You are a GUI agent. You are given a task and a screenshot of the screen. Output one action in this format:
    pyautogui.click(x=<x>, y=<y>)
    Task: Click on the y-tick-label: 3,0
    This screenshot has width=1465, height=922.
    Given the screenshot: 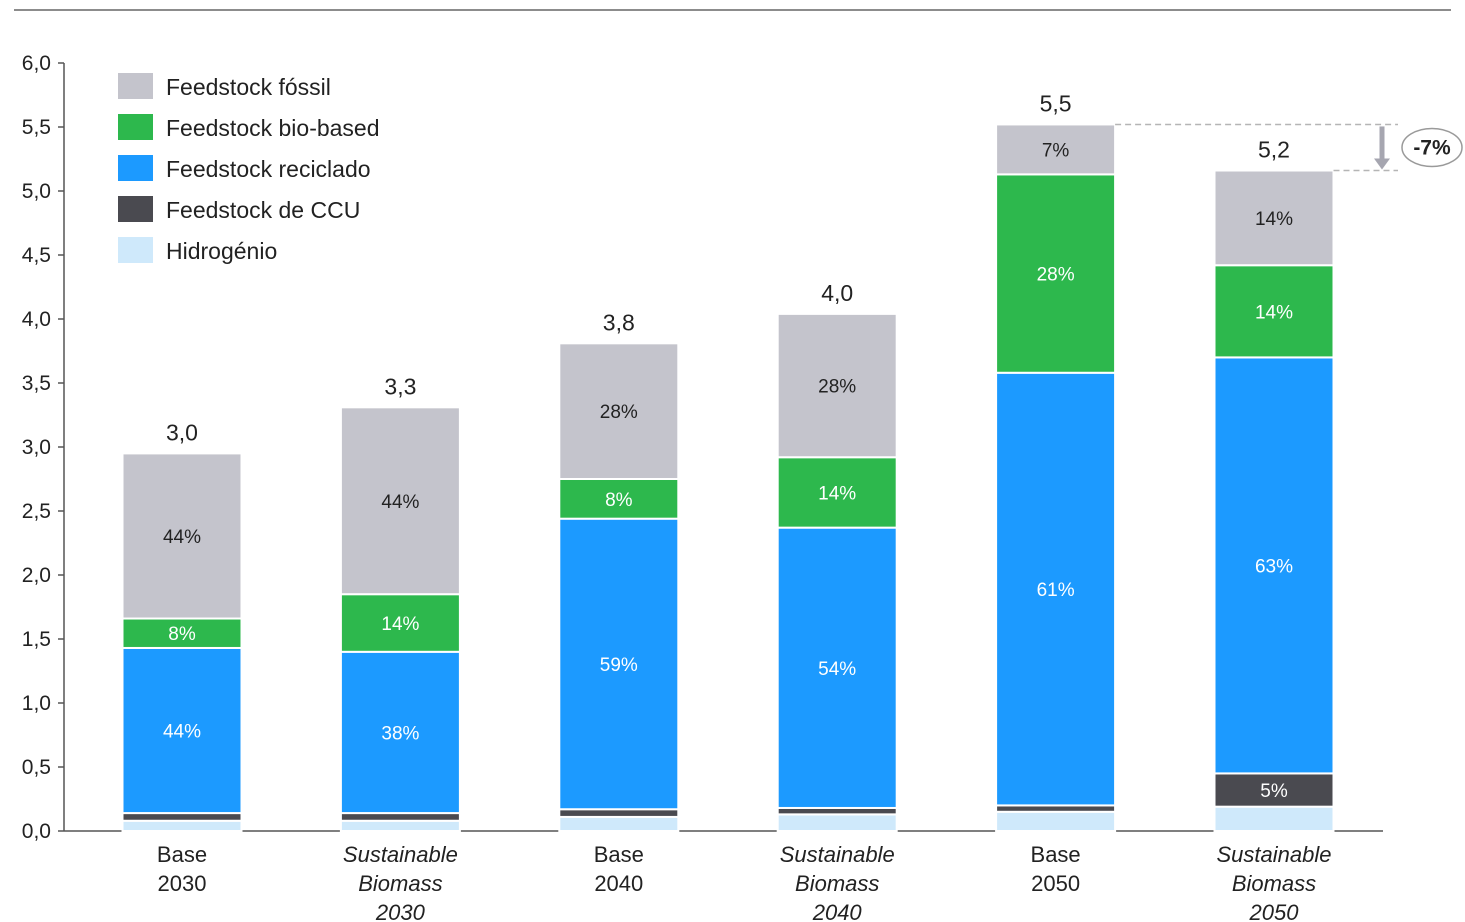 What is the action you would take?
    pyautogui.click(x=36, y=447)
    